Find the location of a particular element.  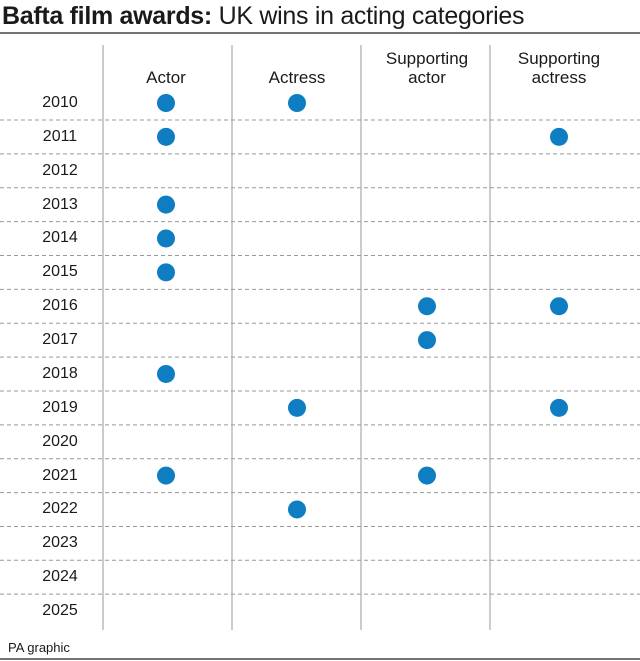

row-label: 2022 is located at coordinates (60, 509).